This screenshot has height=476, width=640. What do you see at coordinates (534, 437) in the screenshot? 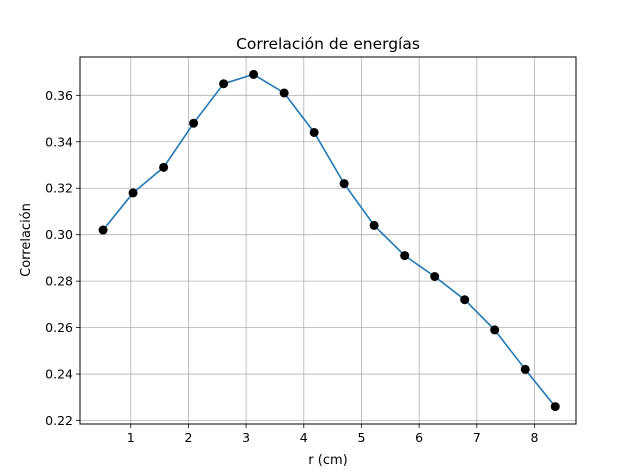
I see `x-tick-label: 8` at bounding box center [534, 437].